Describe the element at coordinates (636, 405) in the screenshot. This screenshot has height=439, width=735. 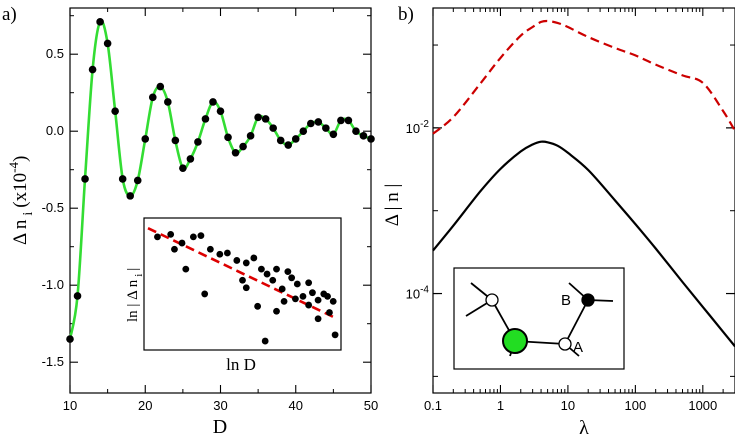
I see `panel-b-x-tick-label: 100` at that location.